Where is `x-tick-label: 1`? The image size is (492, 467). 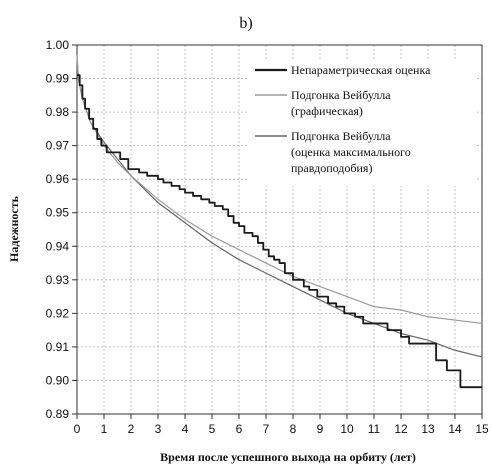
x-tick-label: 1 is located at coordinates (104, 429).